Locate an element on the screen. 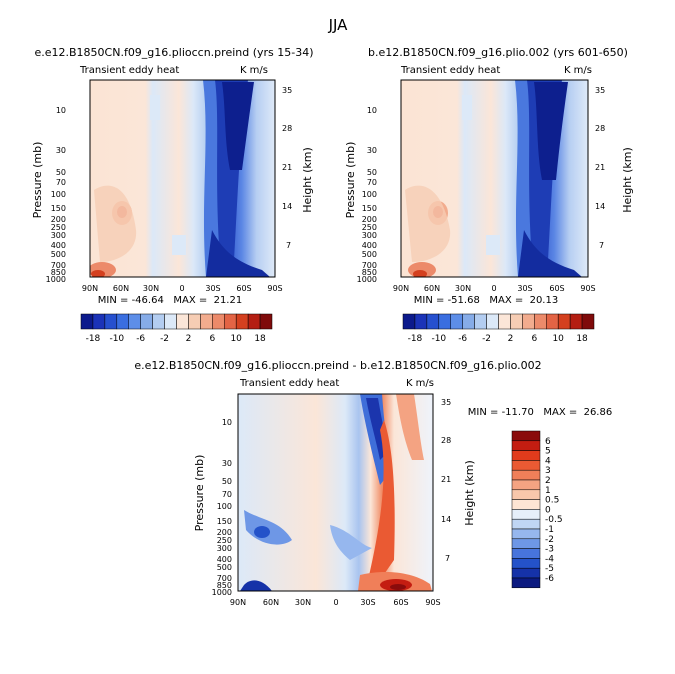 This screenshot has width=675, height=674. y-tick: 200 is located at coordinates (369, 219).